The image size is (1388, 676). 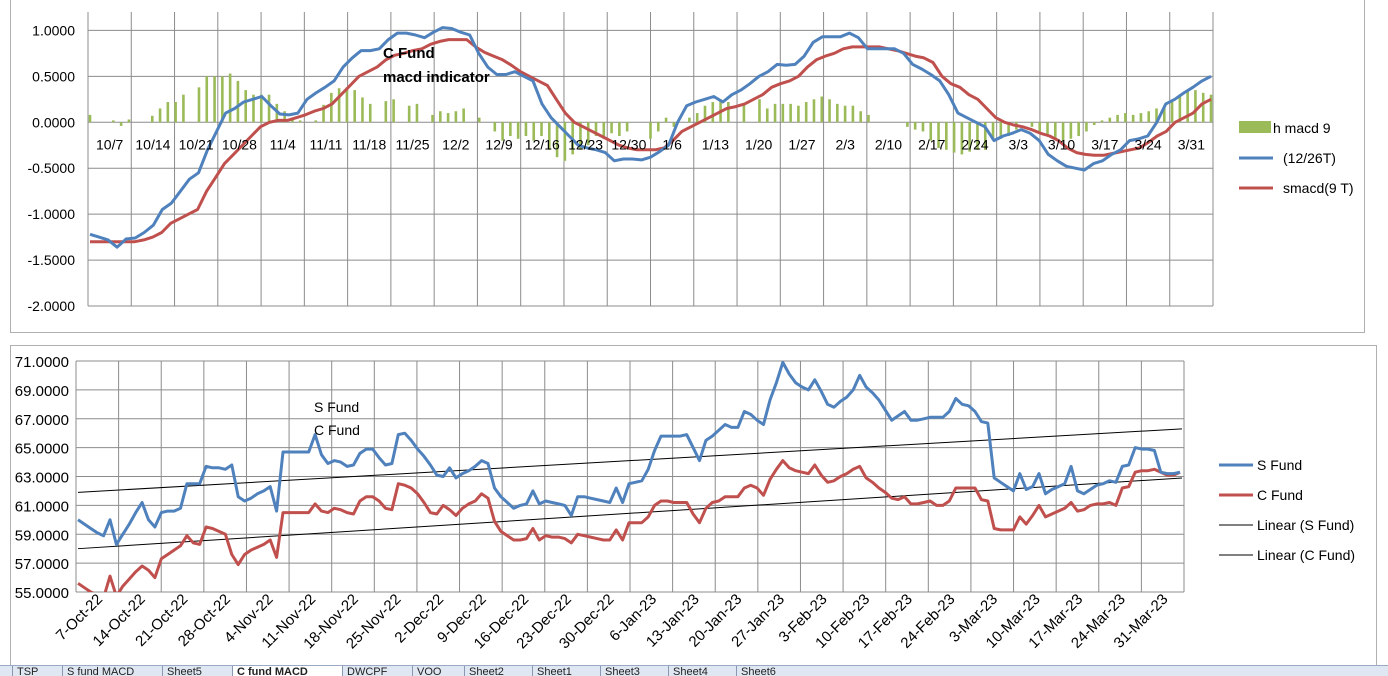 What do you see at coordinates (109, 144) in the screenshot?
I see `x-tick-label: 10/7` at bounding box center [109, 144].